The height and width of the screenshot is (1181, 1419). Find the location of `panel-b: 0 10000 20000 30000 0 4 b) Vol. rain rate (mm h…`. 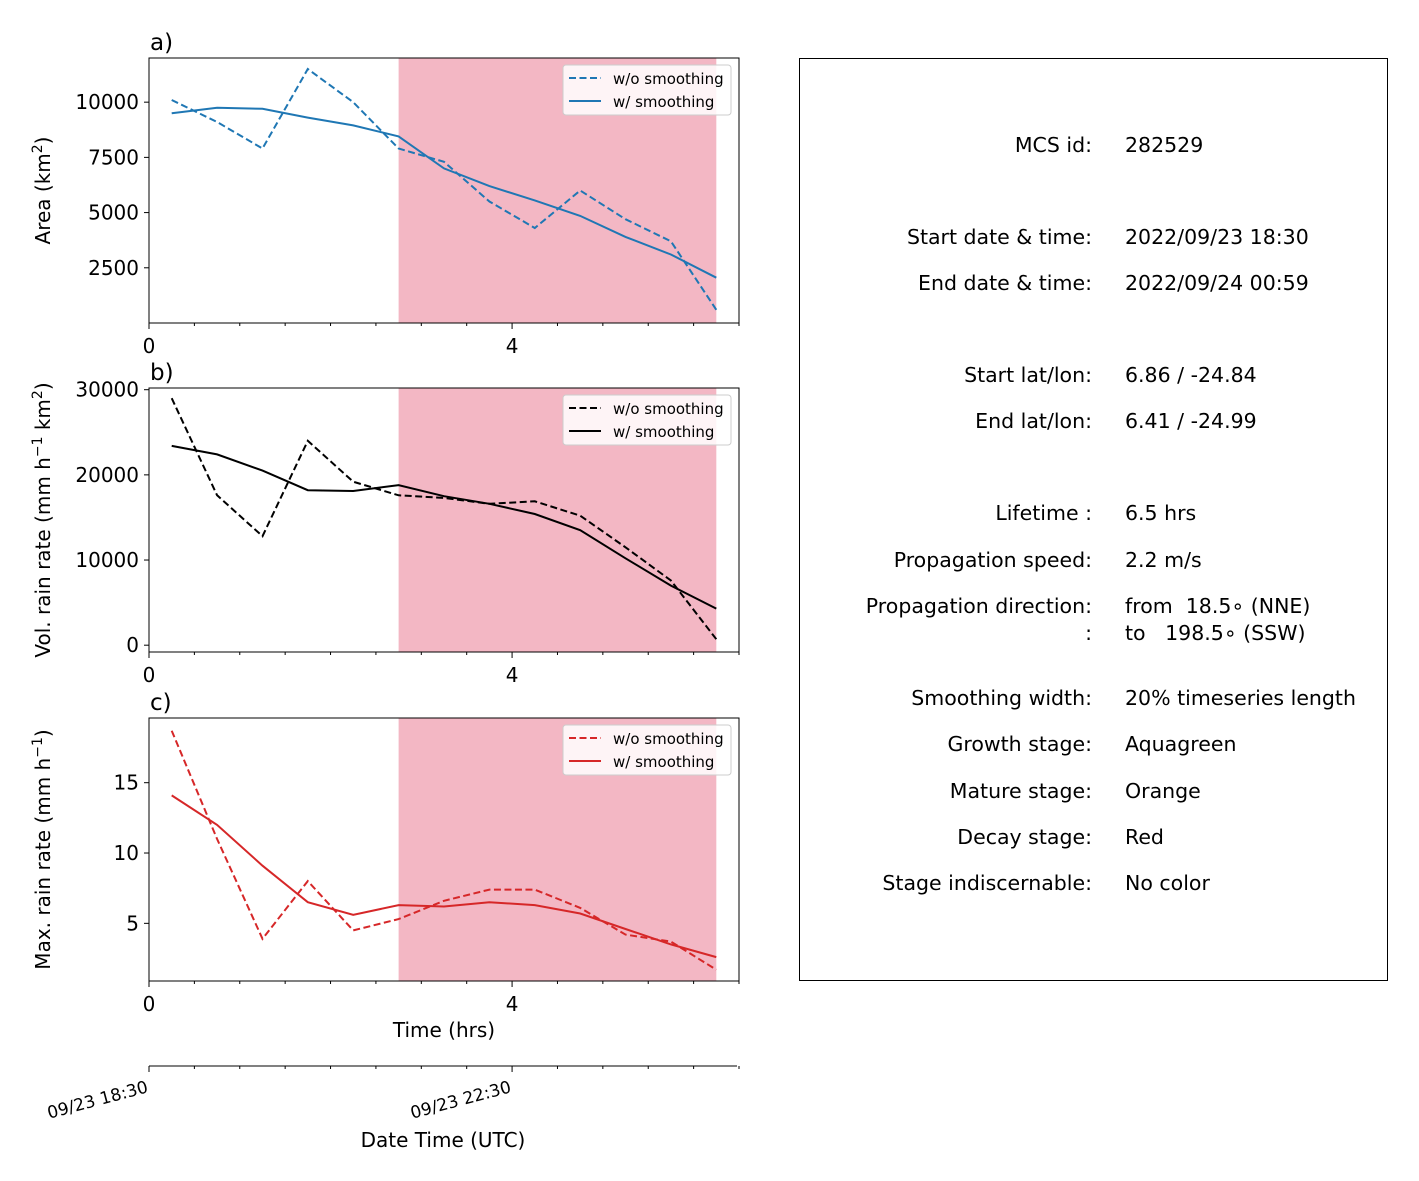

panel-b: 0 10000 20000 30000 0 4 b) Vol. rain rate (mm h… is located at coordinates (385, 523).